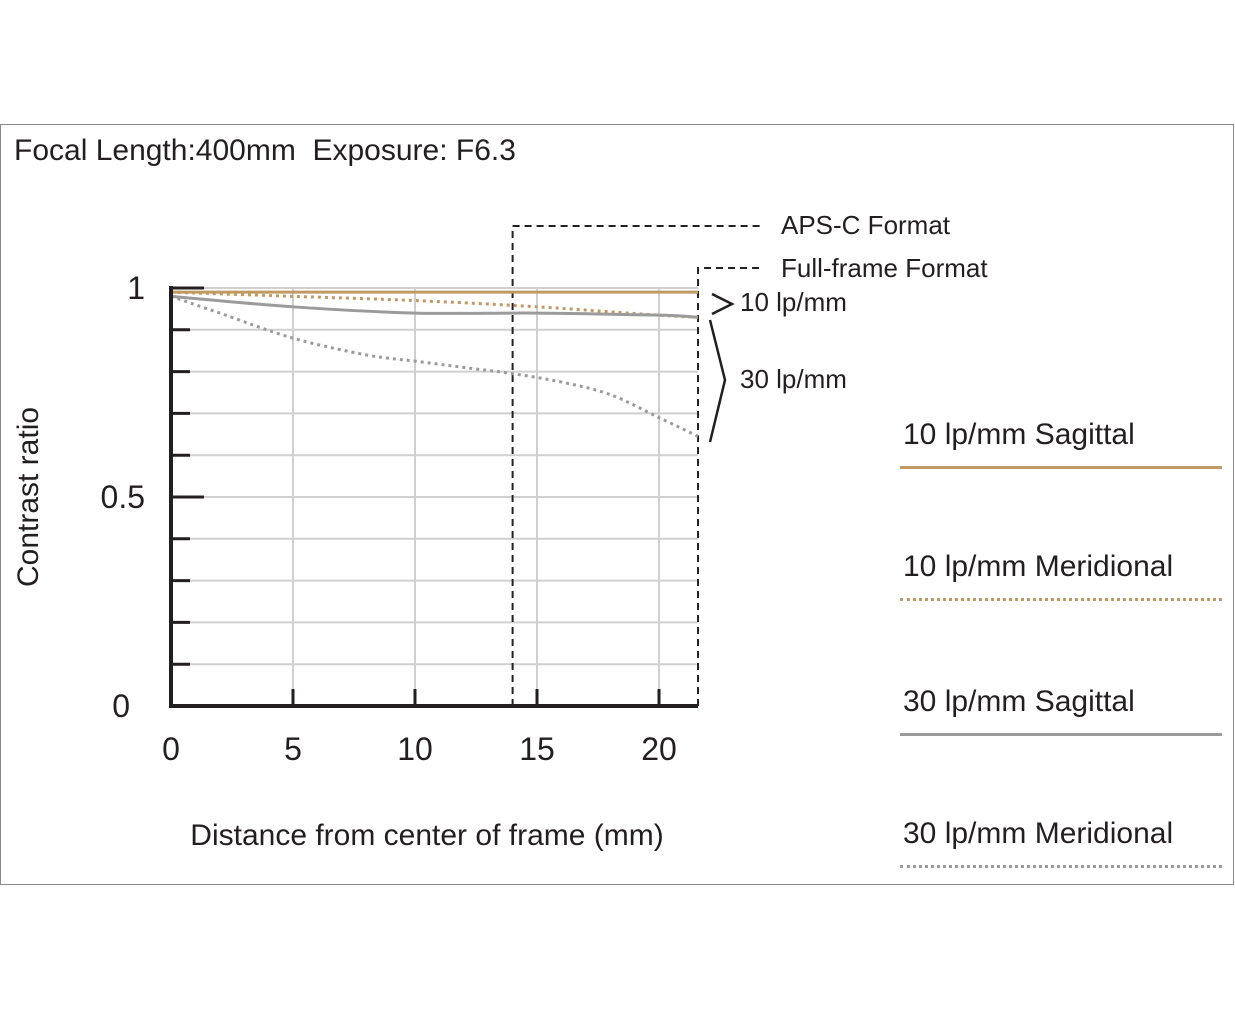 Image resolution: width=1235 pixels, height=1011 pixels. I want to click on fullframe-limit-line, so click(729, 486).